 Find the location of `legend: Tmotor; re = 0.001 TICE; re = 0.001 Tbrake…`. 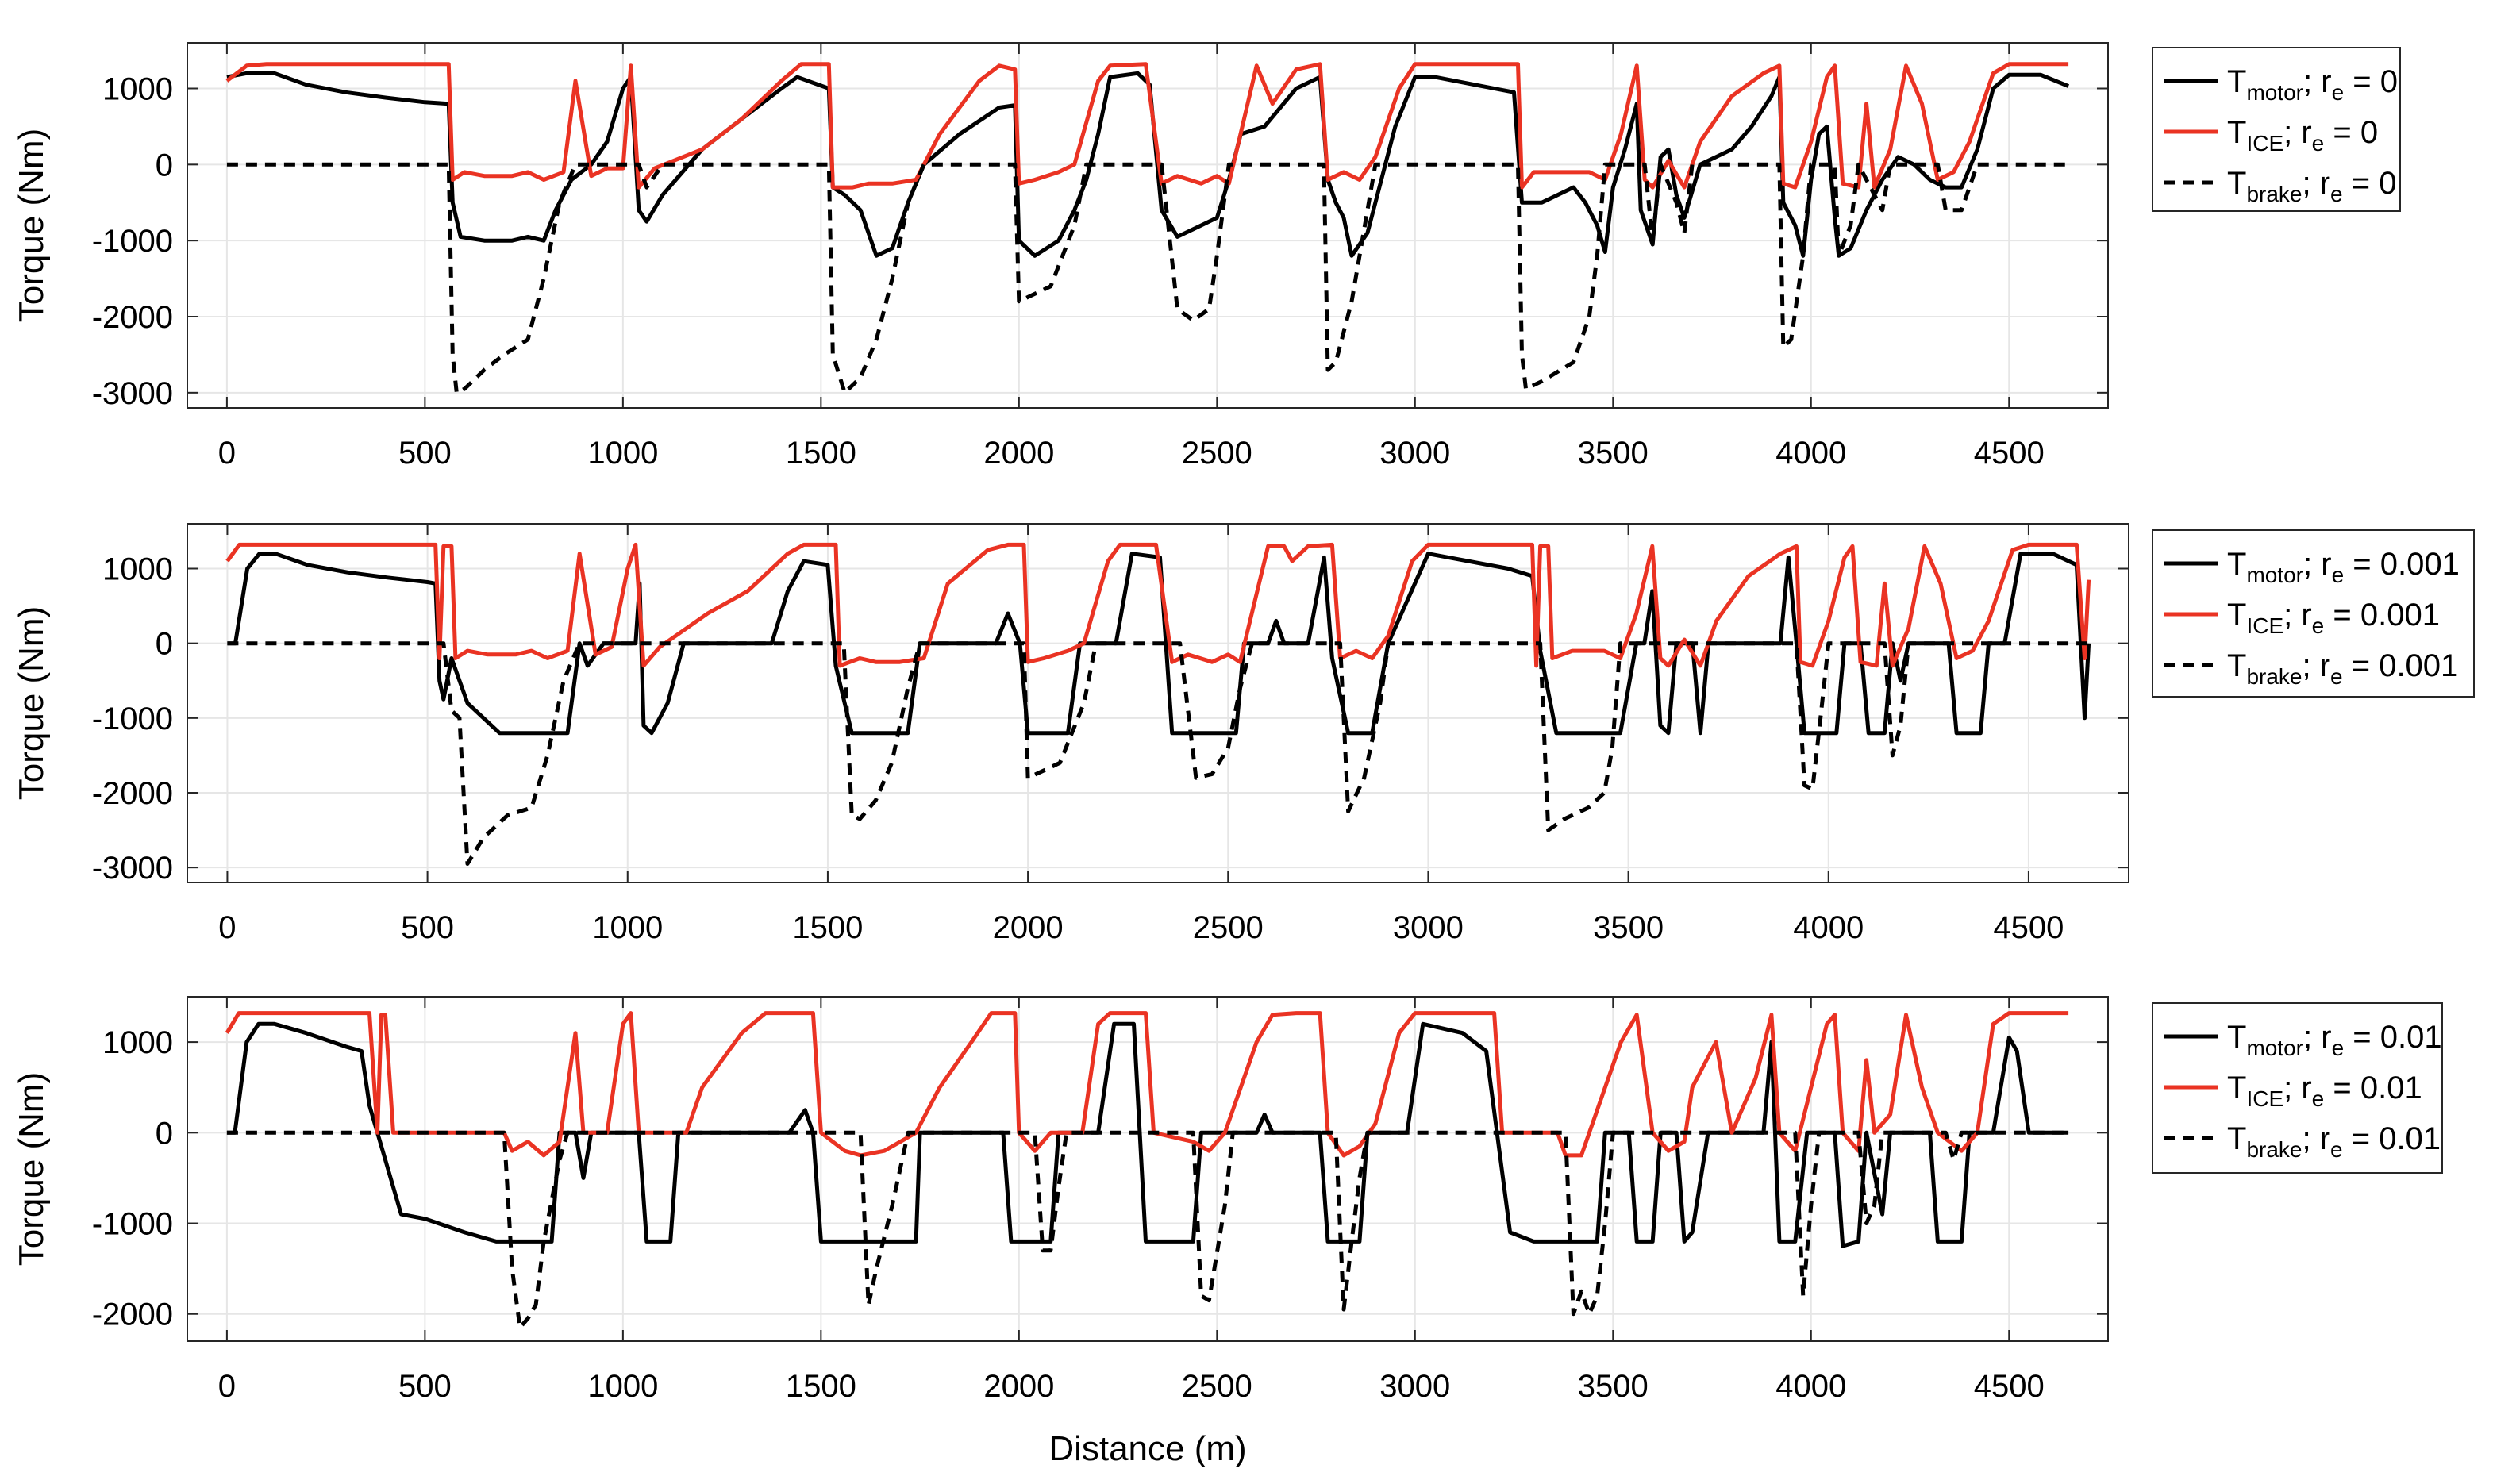

legend: Tmotor; re = 0.001 TICE; re = 0.001 Tbrake… is located at coordinates (2313, 613).